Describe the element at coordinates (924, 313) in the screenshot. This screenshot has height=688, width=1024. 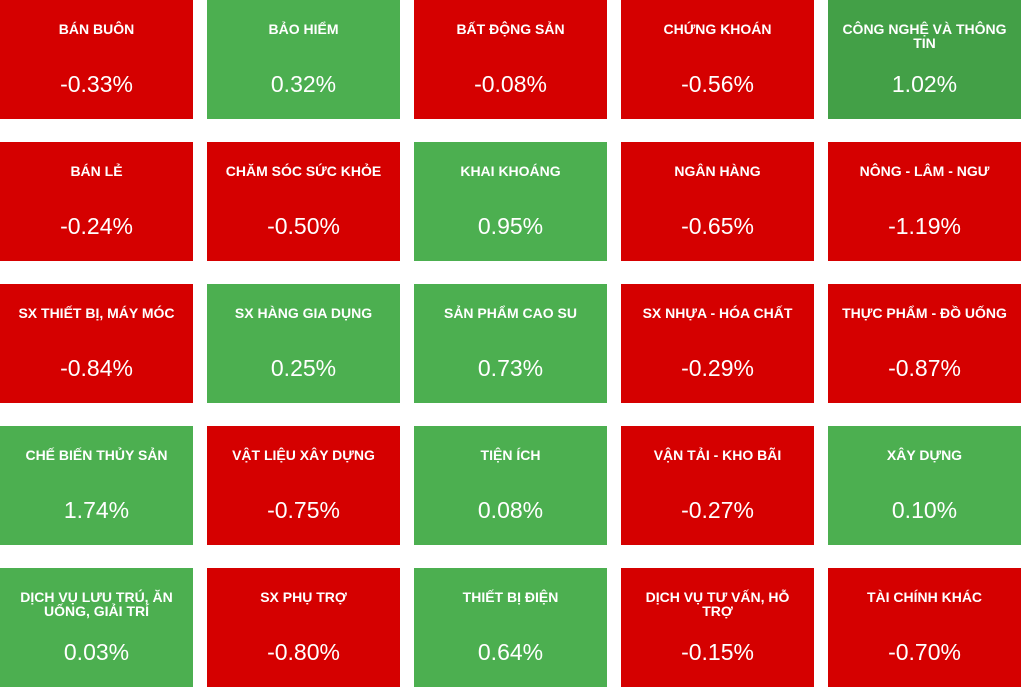
I see `sector-name: THỰC PHẨM - ĐỒ UỐNG` at that location.